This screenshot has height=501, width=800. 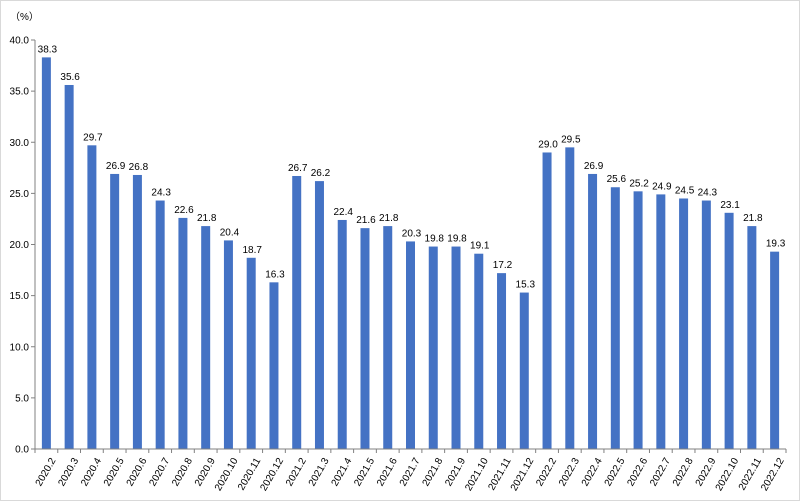 What do you see at coordinates (252, 250) in the screenshot?
I see `data-label: 18.7` at bounding box center [252, 250].